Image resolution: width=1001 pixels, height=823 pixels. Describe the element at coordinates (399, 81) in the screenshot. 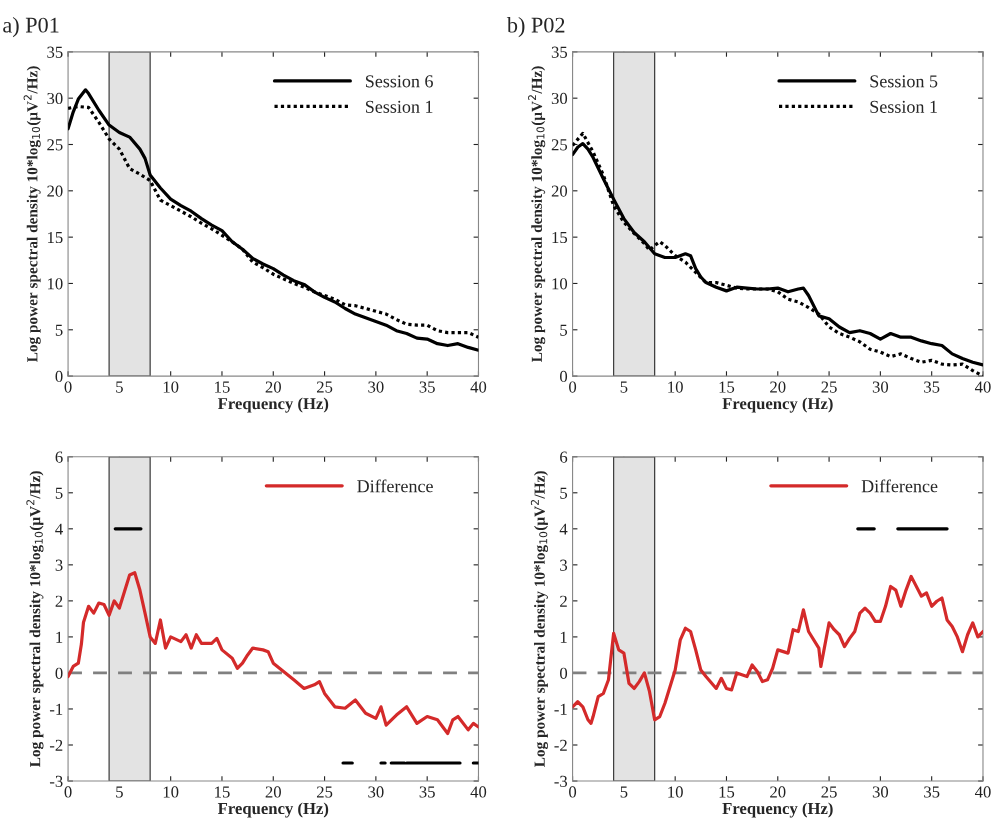

I see `legend-label: Session 6` at that location.